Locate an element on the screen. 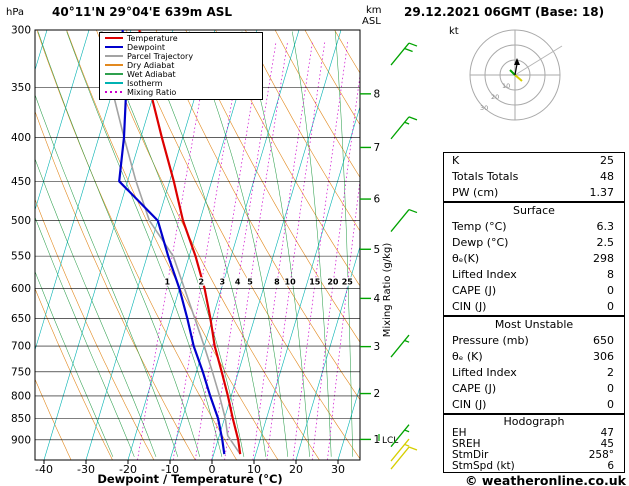 The width and height of the screenshot is (629, 486). svg-text: 6 is located at coordinates (377, 200).